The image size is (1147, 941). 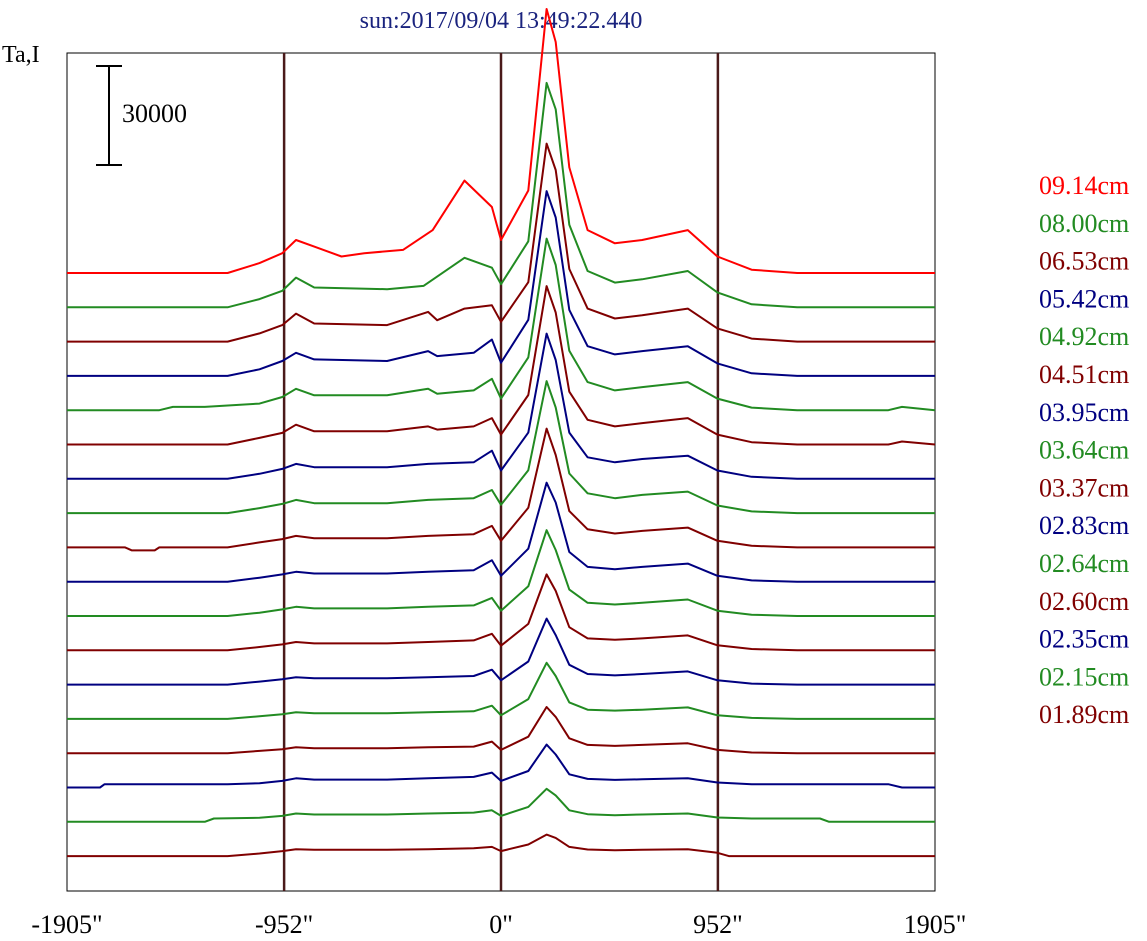 What do you see at coordinates (501, 924) in the screenshot?
I see `x-tick-label: 0"` at bounding box center [501, 924].